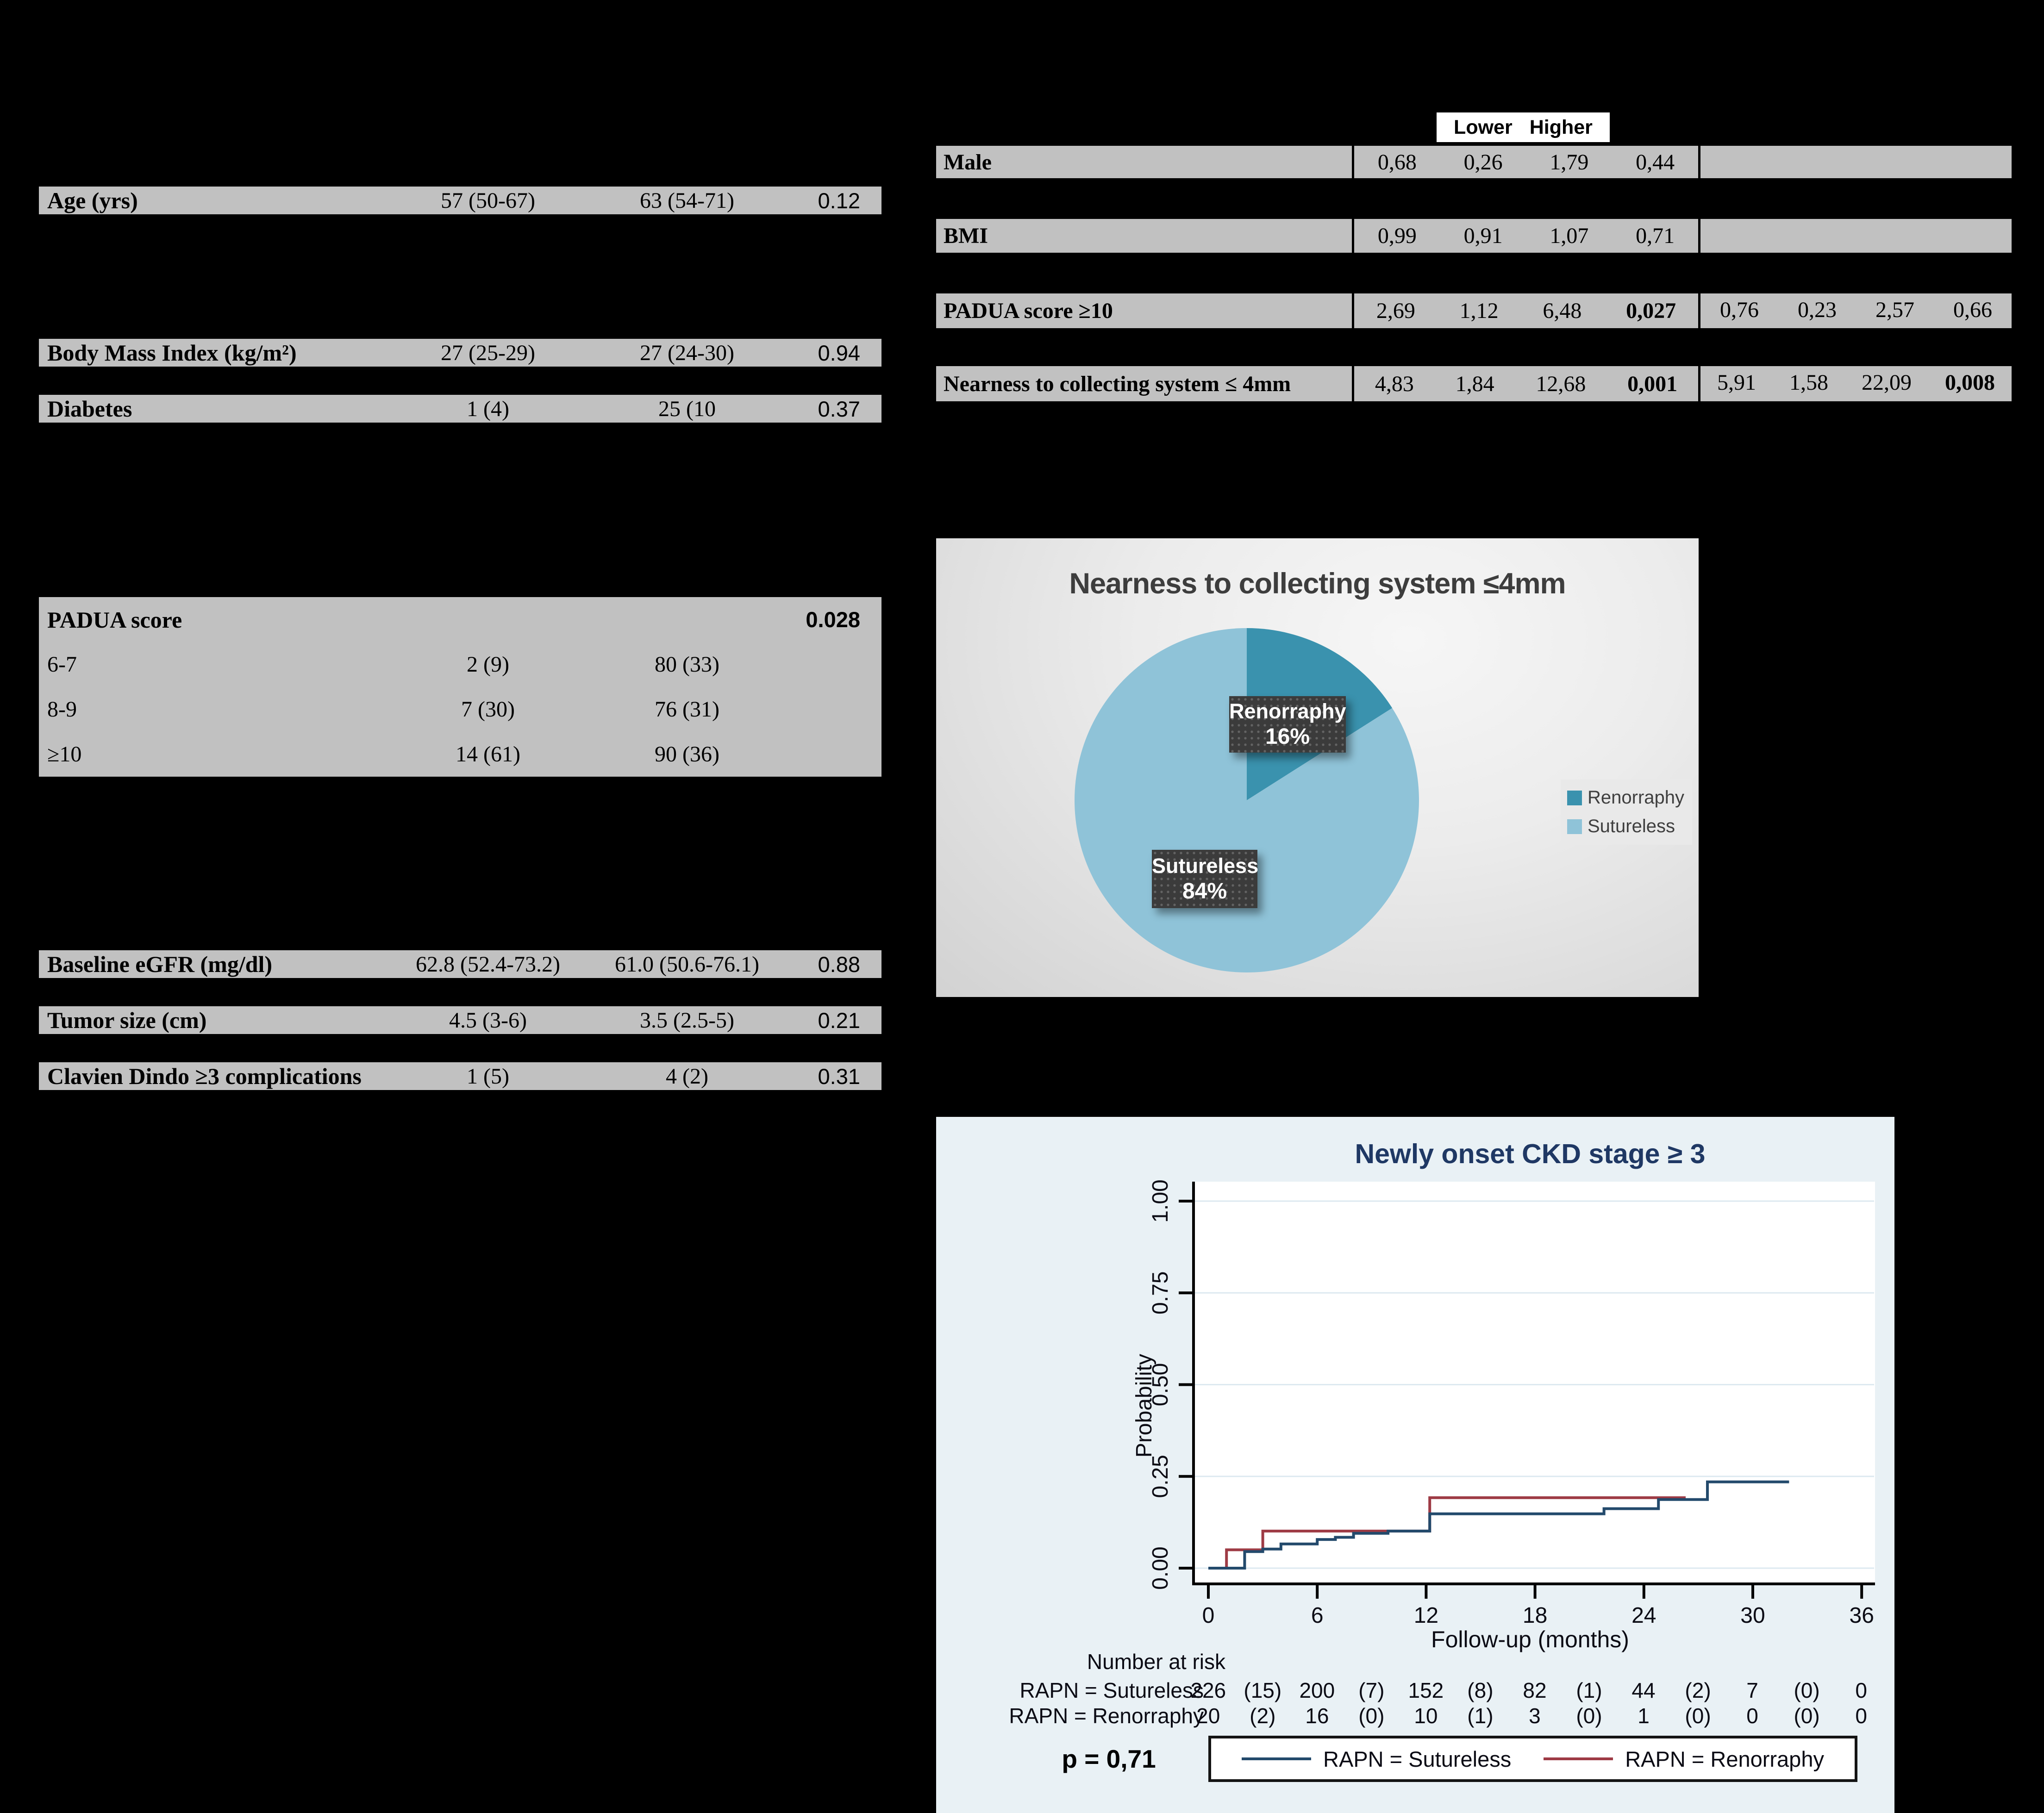 The height and width of the screenshot is (1813, 2044). I want to click on svg-text: 0.50, so click(1160, 1385).